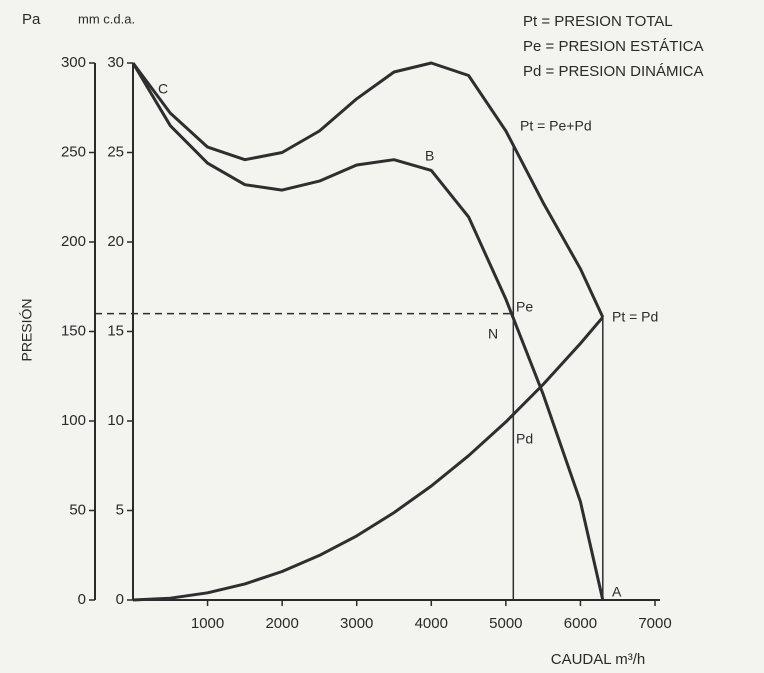  Describe the element at coordinates (120, 509) in the screenshot. I see `y2-tick-label: 5` at that location.